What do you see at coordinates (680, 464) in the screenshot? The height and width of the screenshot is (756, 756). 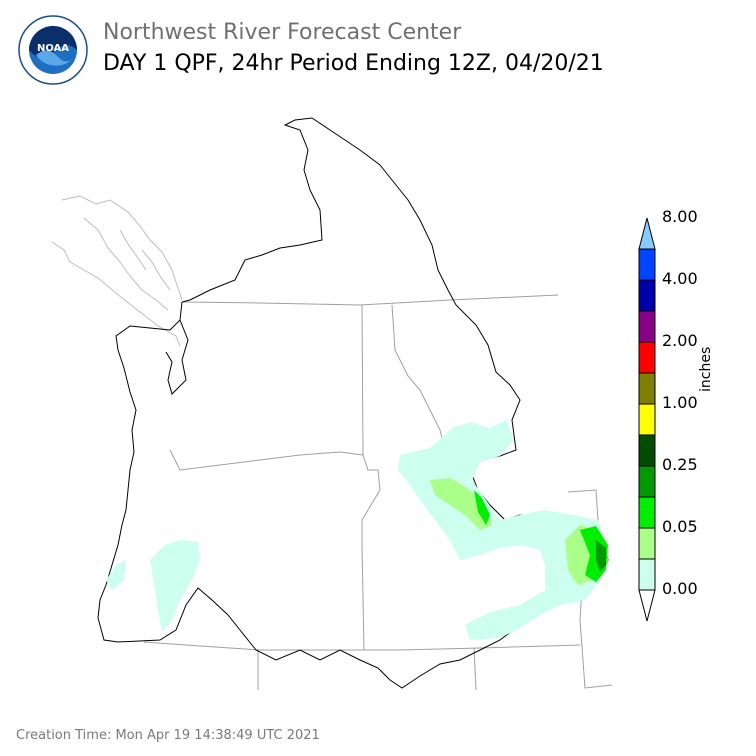 I see `legend-label-025: 0.25` at bounding box center [680, 464].